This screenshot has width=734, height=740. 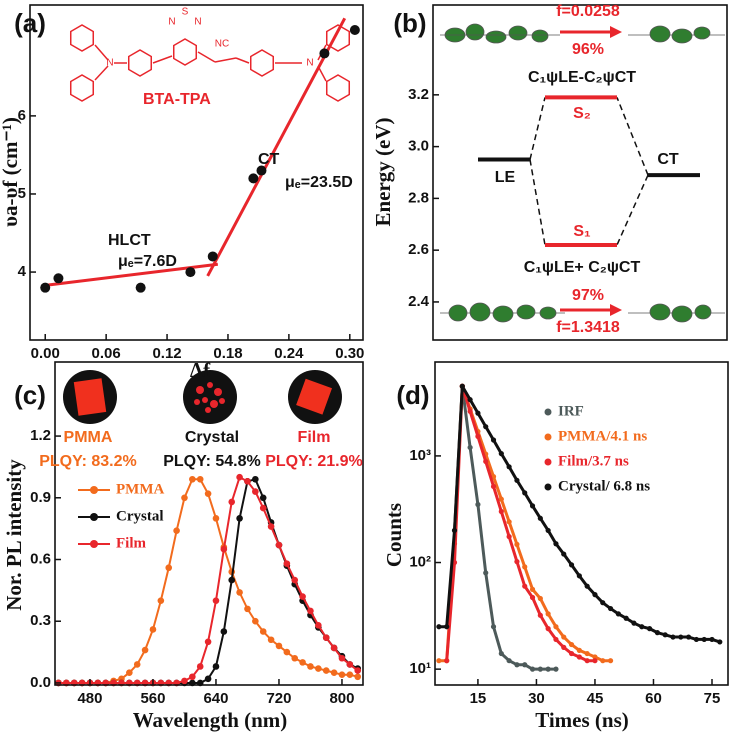 What do you see at coordinates (653, 698) in the screenshot?
I see `x-tick-label: 60` at bounding box center [653, 698].